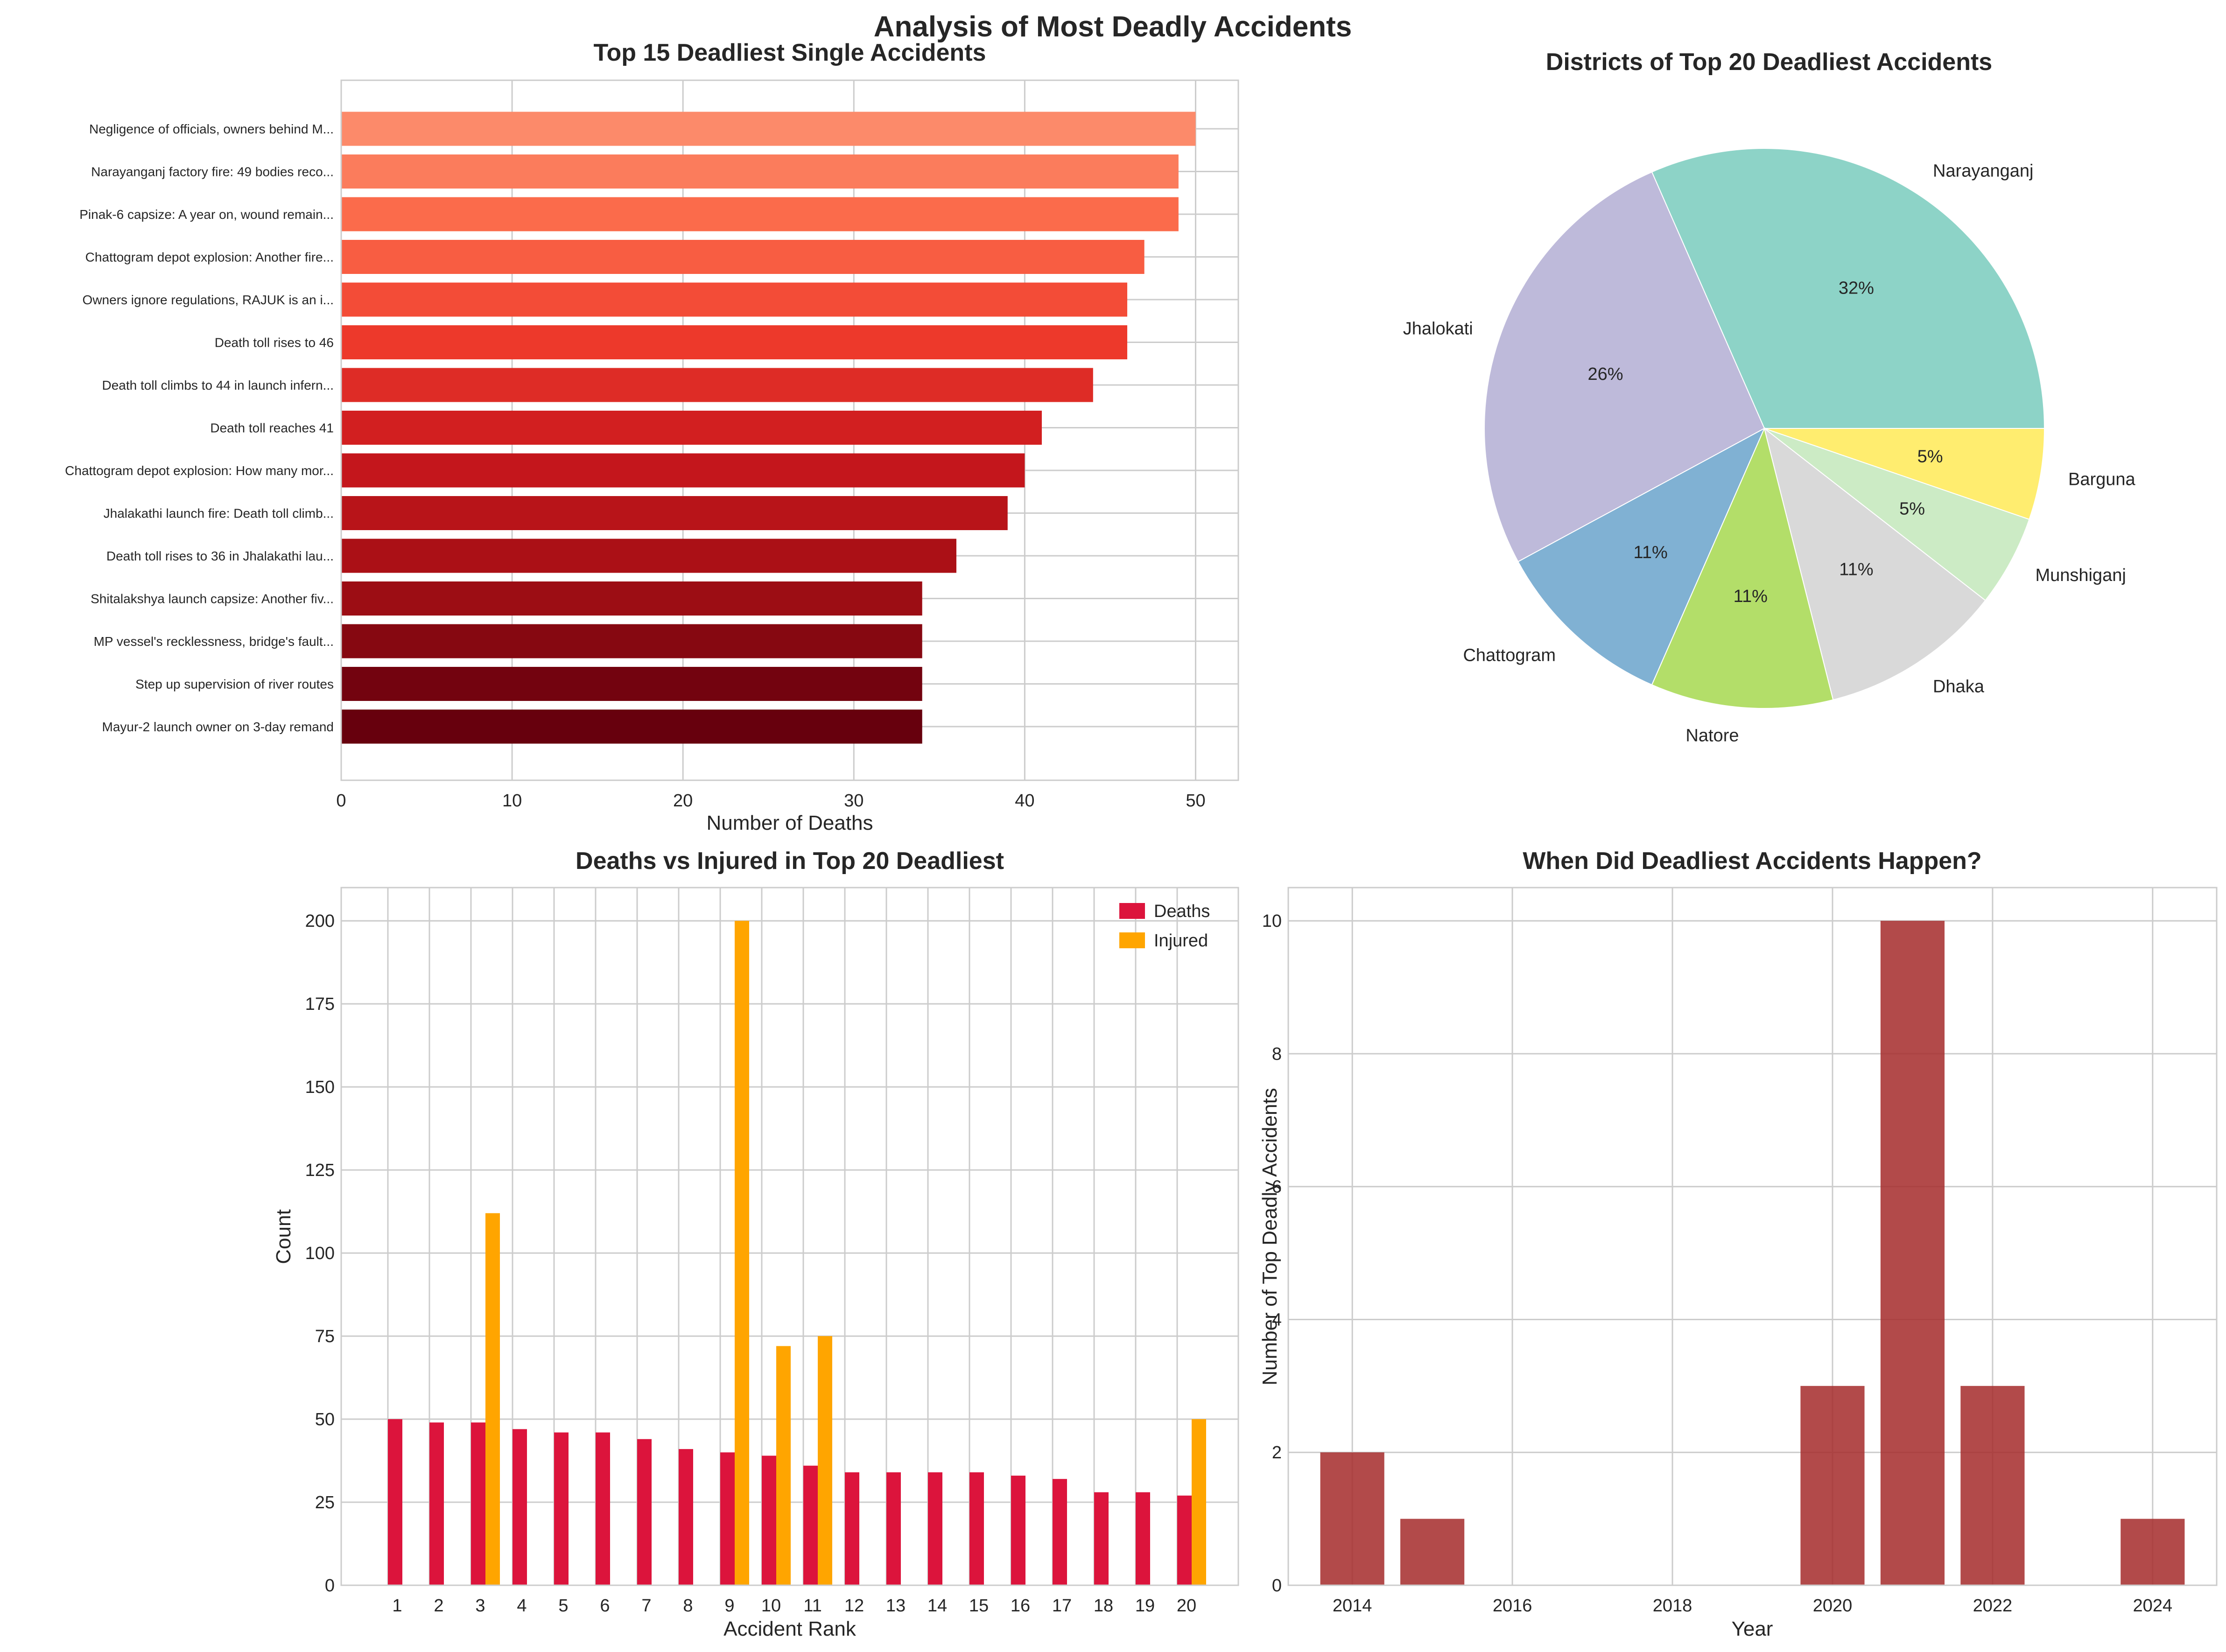 The height and width of the screenshot is (1652, 2226). Describe the element at coordinates (320, 1004) in the screenshot. I see `p3-ytick-label: 175` at that location.